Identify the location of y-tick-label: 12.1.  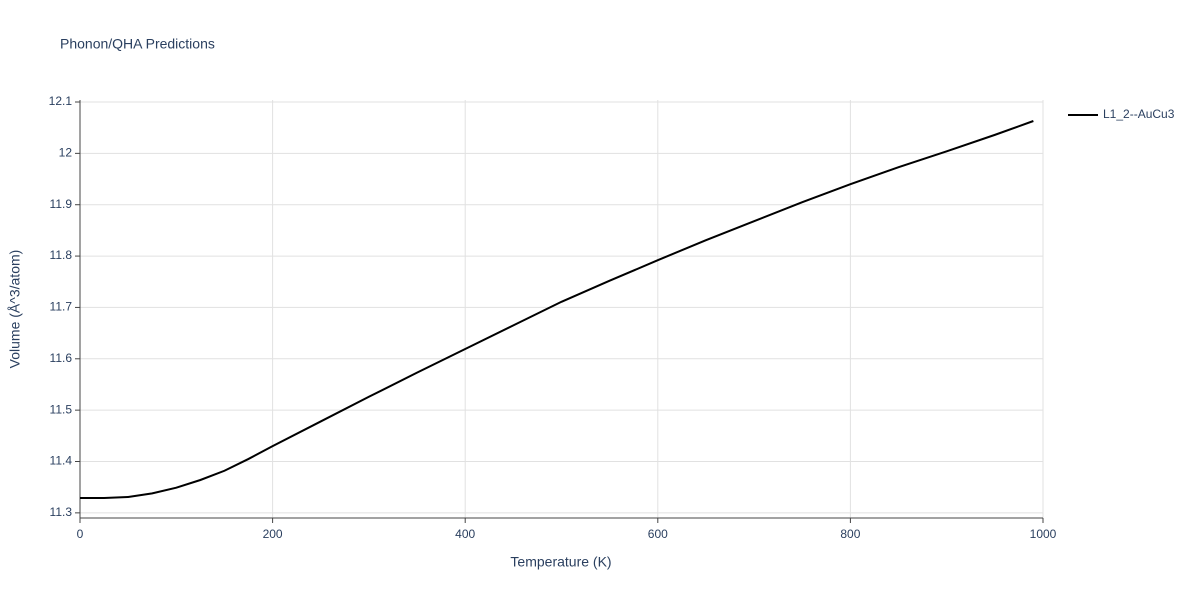
(61, 101).